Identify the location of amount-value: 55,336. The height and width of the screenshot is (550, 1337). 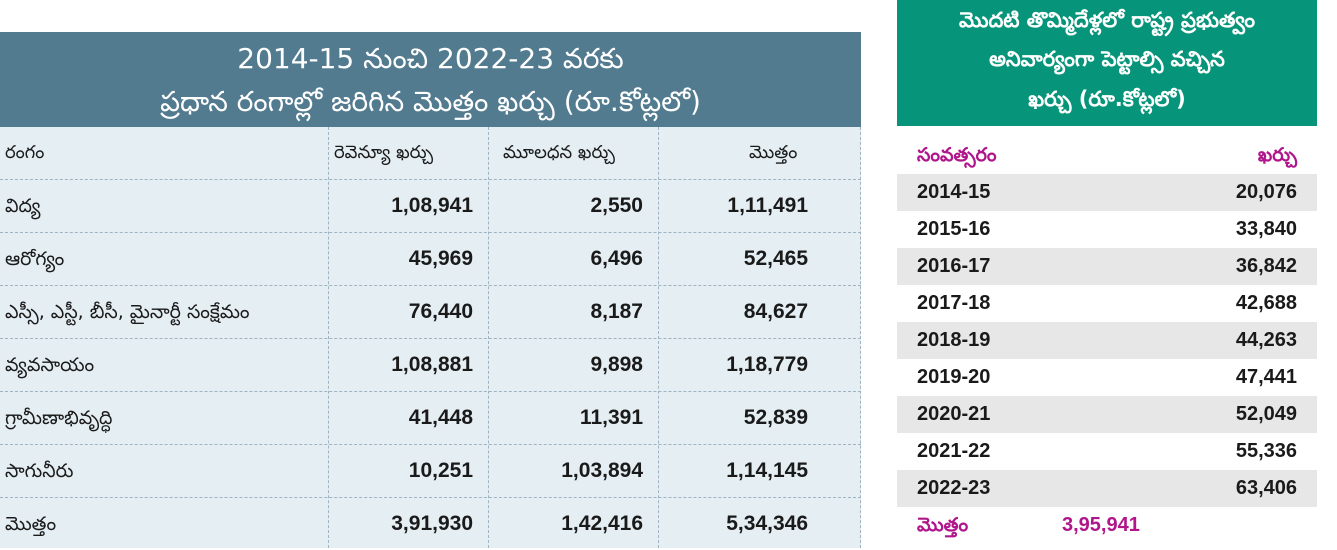
(1266, 451).